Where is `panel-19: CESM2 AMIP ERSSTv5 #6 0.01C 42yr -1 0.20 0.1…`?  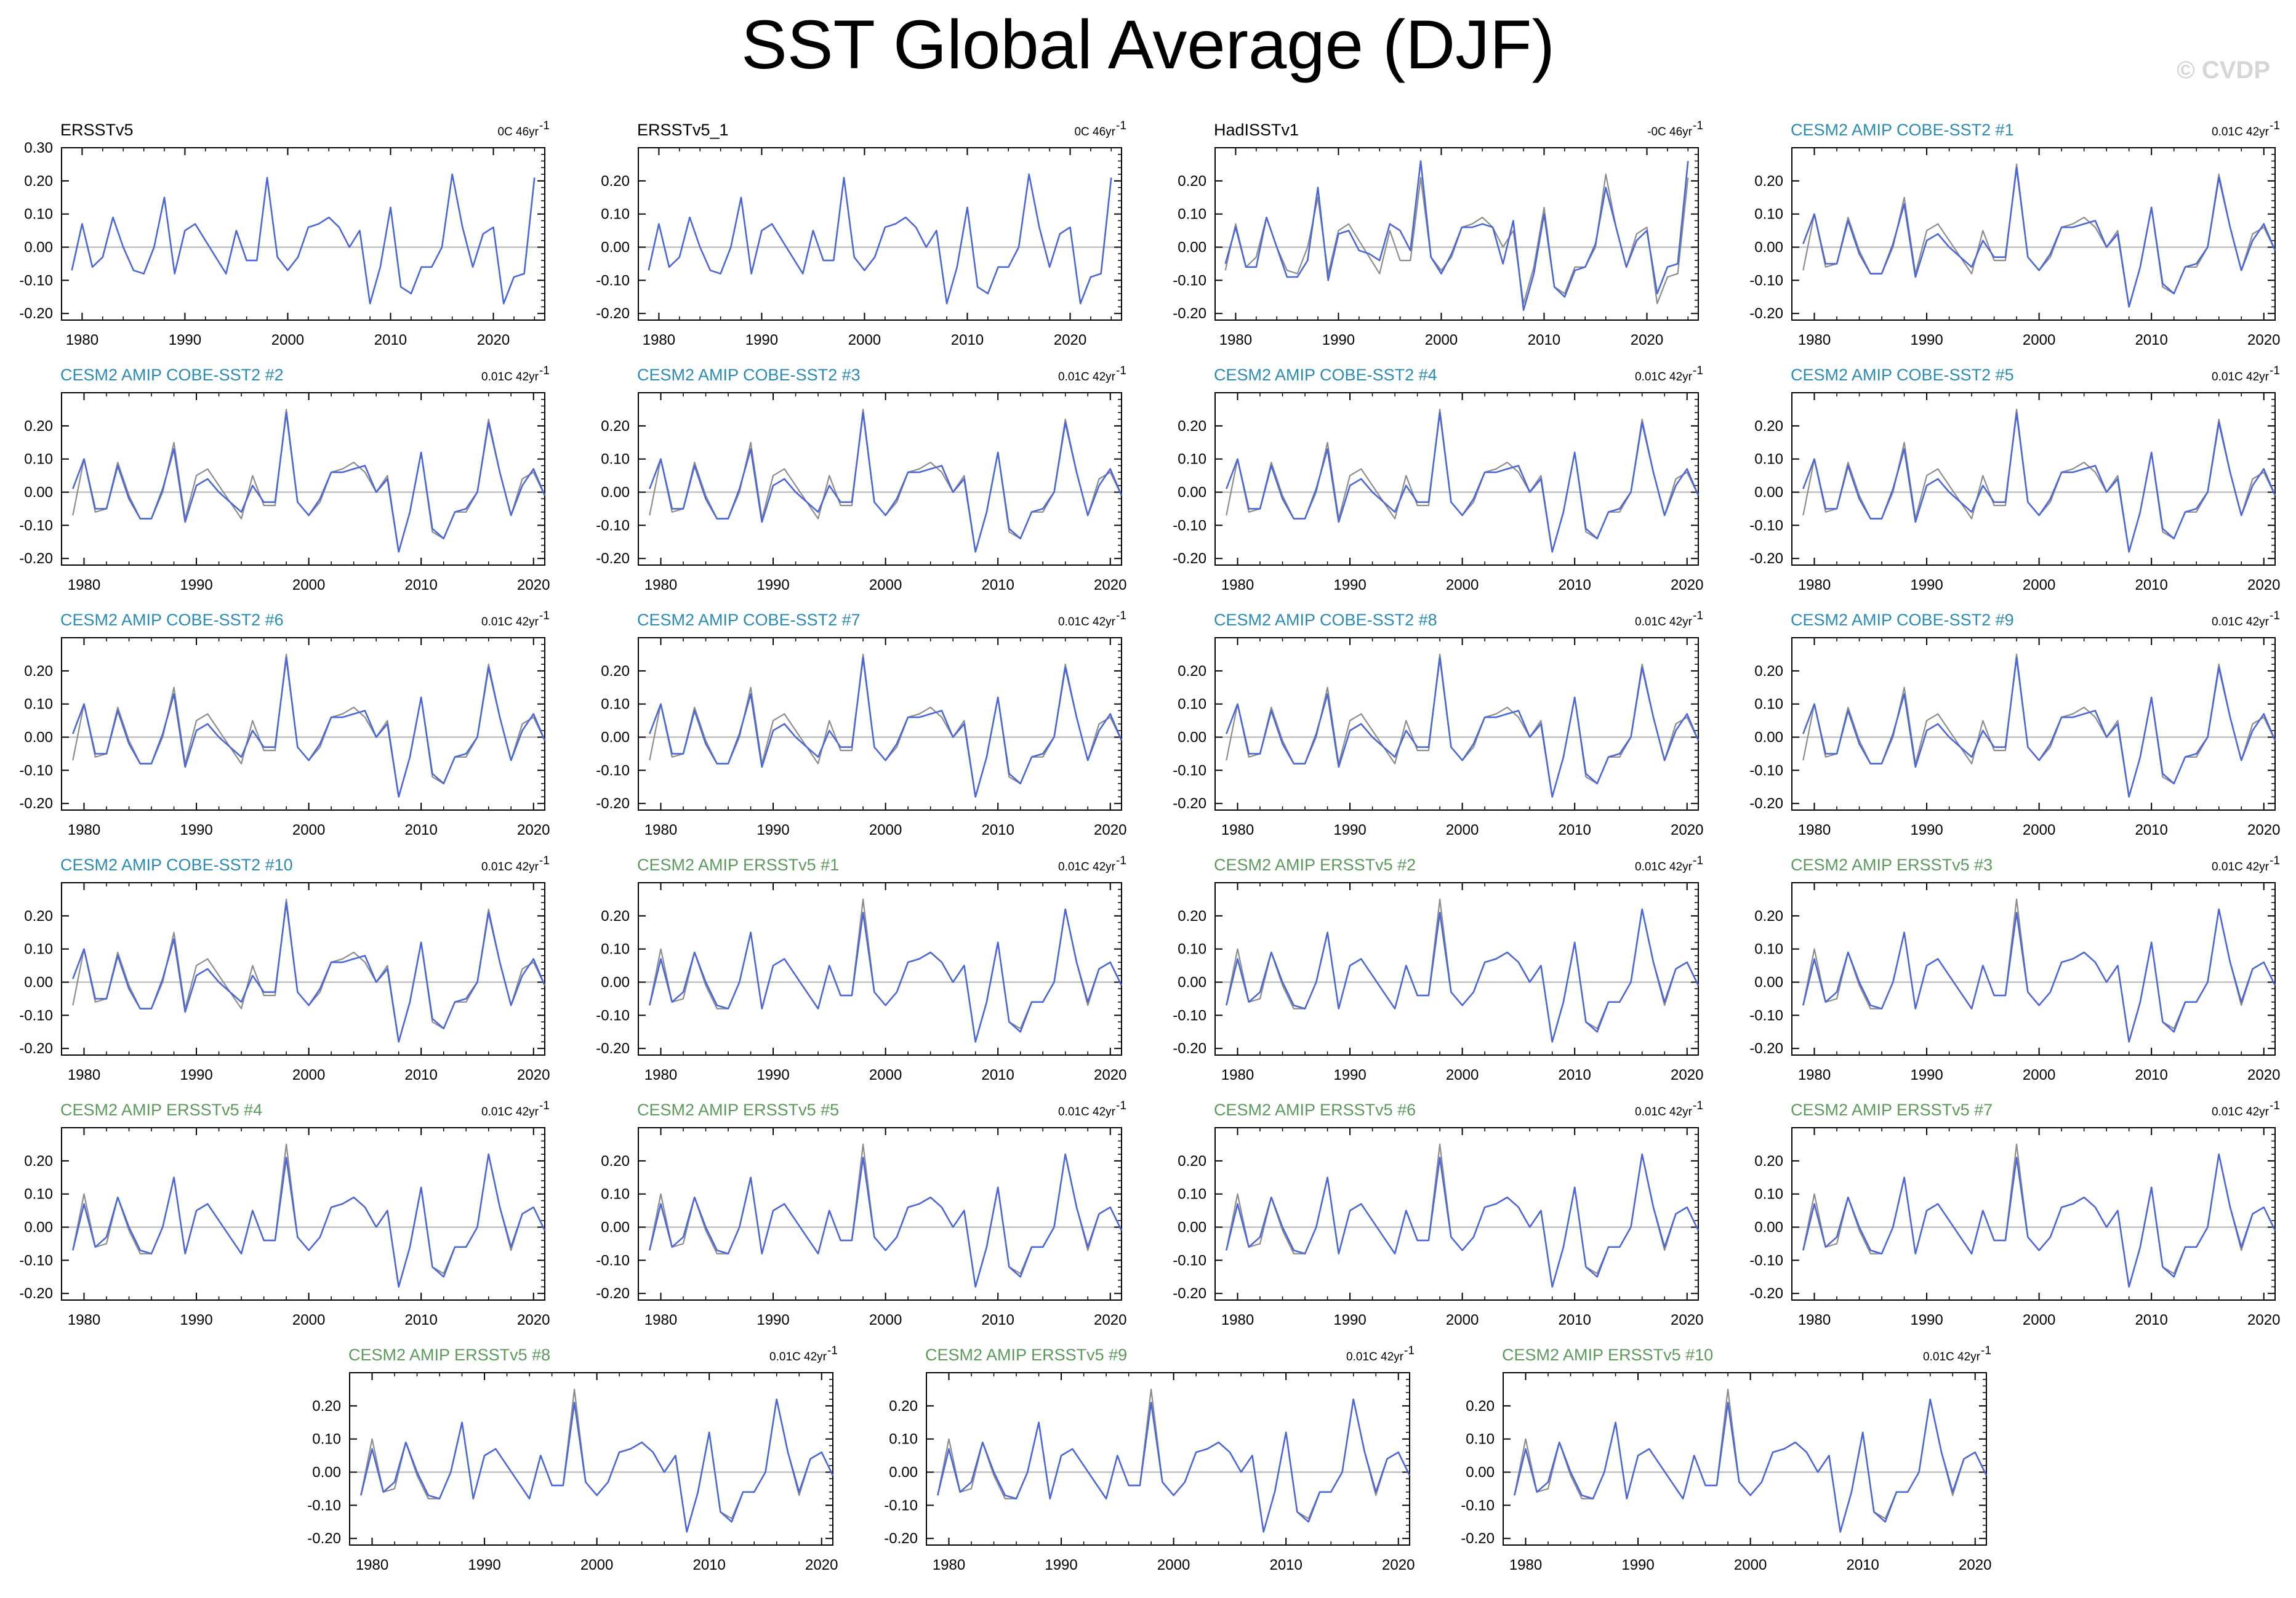
panel-19: CESM2 AMIP ERSSTv5 #6 0.01C 42yr -1 0.20 0.1… is located at coordinates (1438, 1213).